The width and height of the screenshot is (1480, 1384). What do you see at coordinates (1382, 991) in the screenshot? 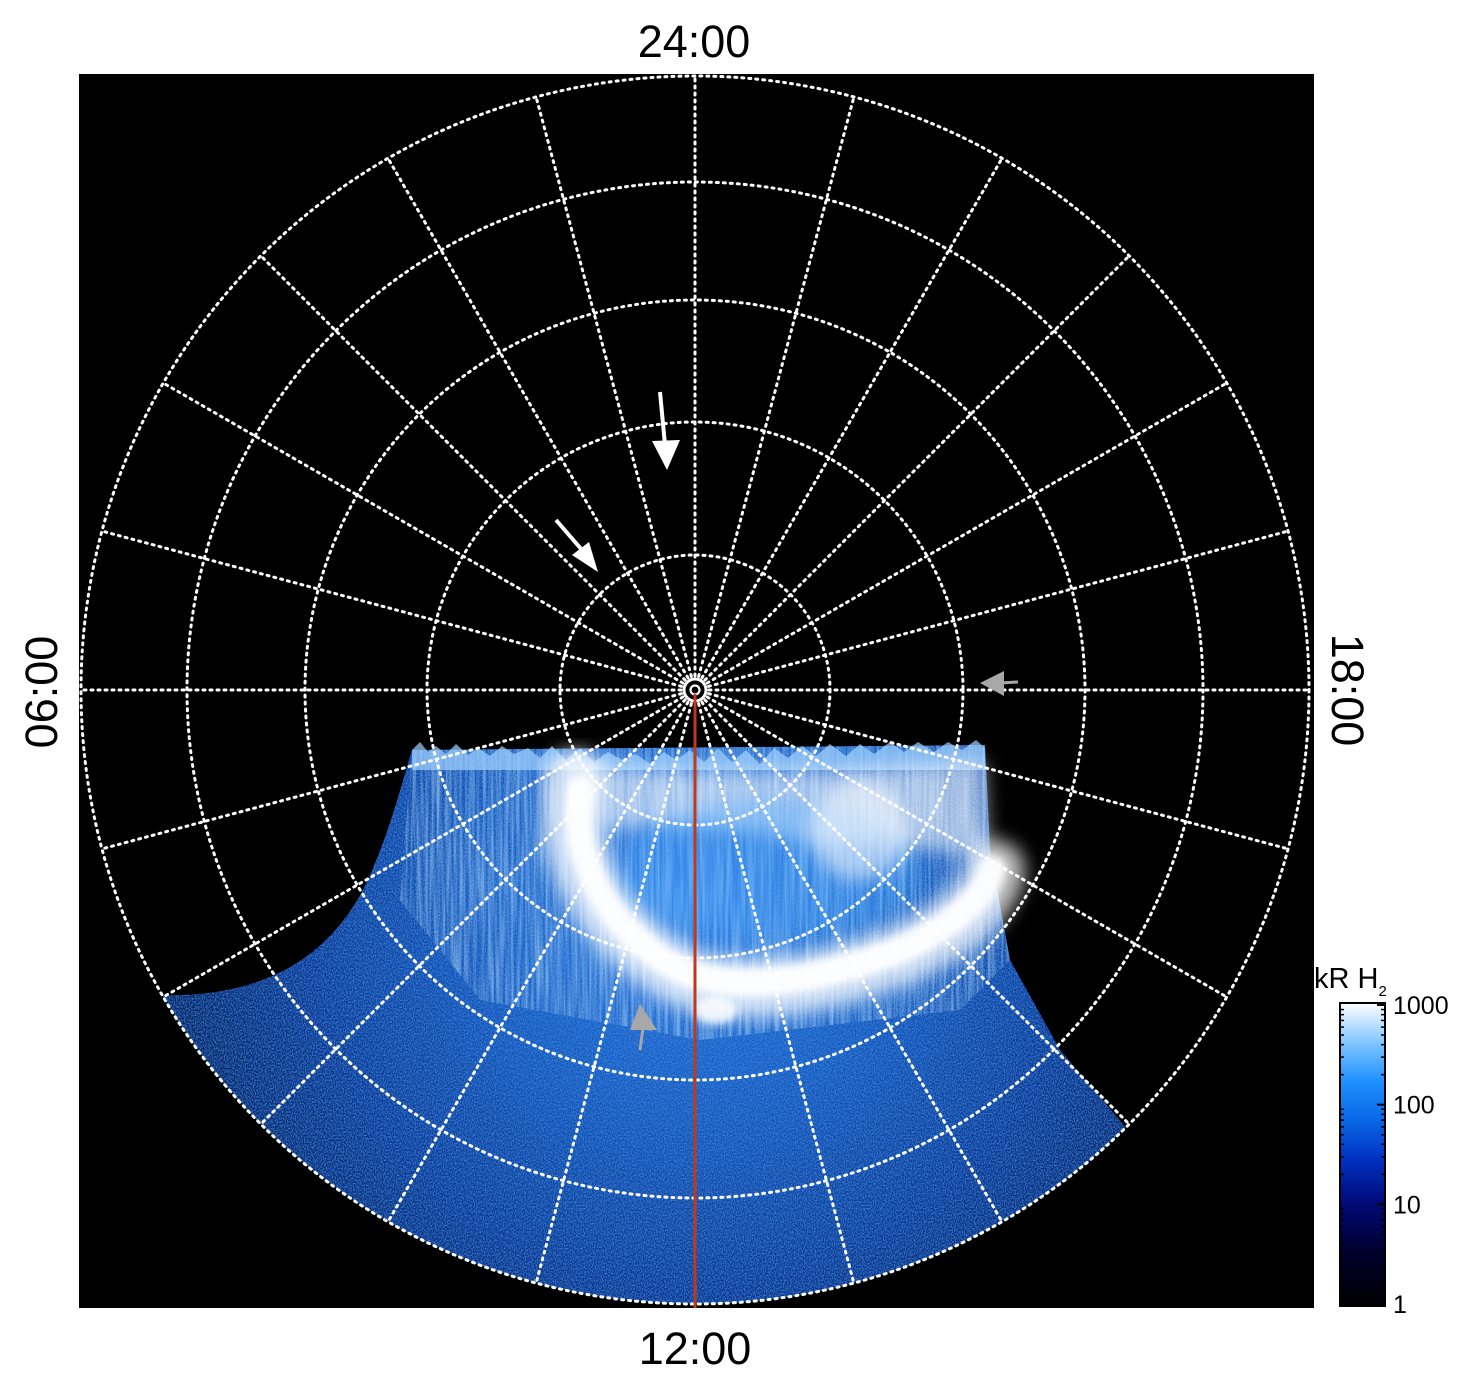
I see `colorbar-label-subscript: 2` at bounding box center [1382, 991].